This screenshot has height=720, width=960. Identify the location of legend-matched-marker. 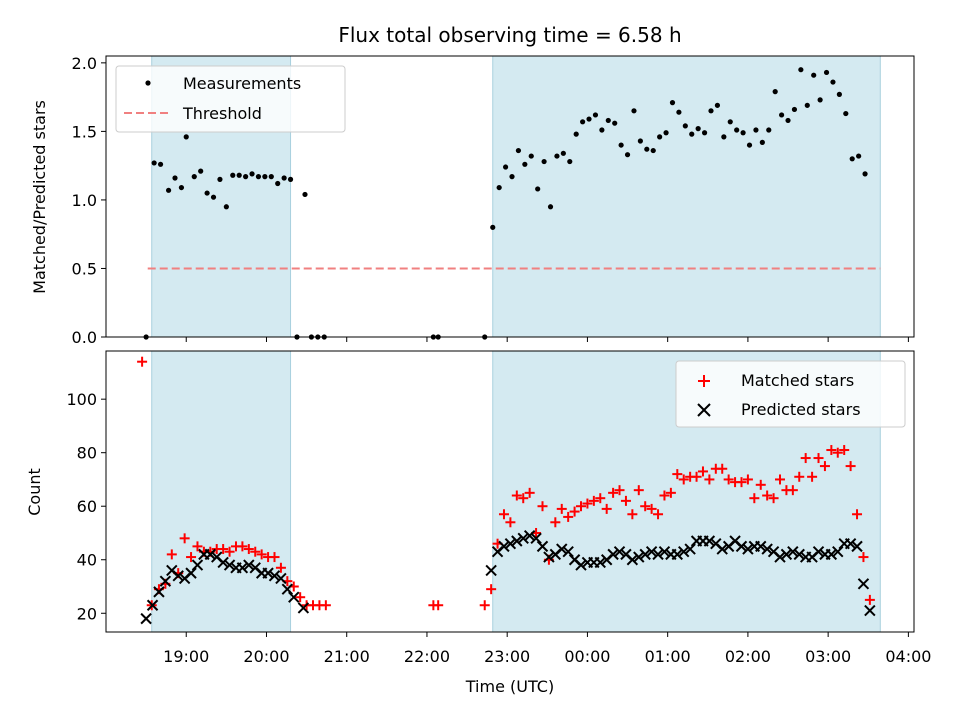
(704, 381).